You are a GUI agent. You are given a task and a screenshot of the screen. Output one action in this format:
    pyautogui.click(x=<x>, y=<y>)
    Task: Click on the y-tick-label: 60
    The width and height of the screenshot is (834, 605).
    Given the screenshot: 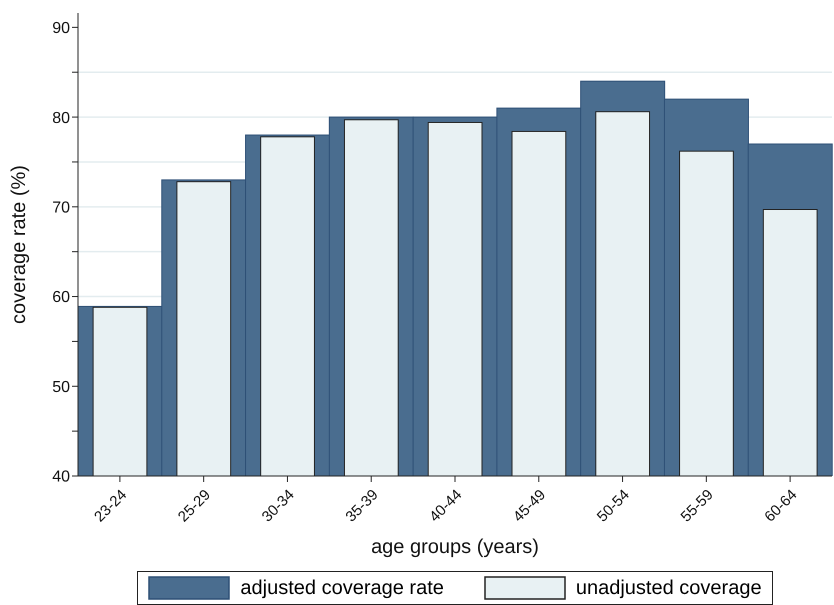 What is the action you would take?
    pyautogui.click(x=61, y=297)
    